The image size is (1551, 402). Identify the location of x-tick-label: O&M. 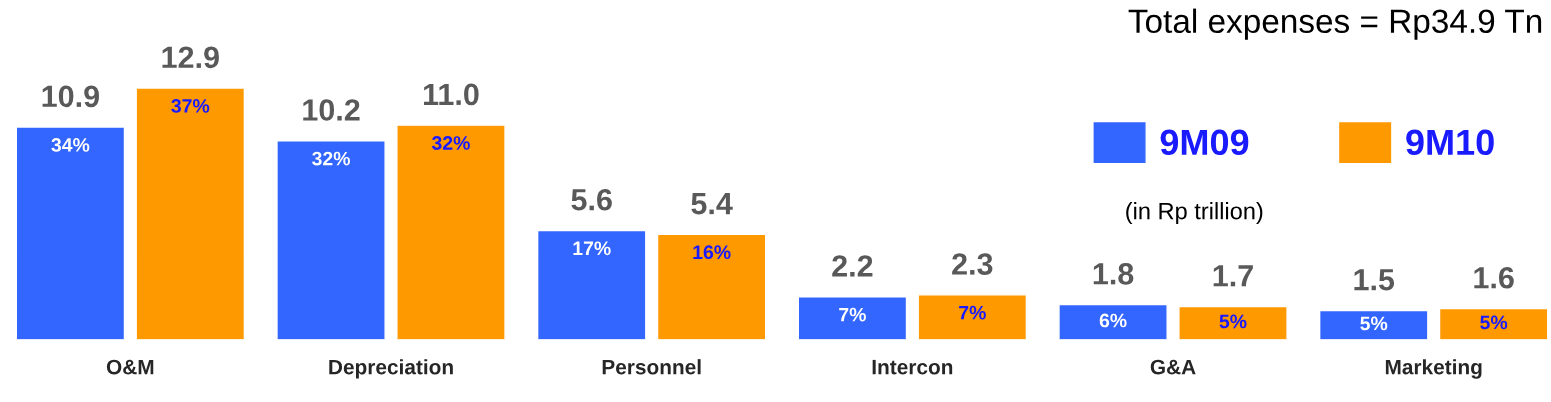
(130, 367).